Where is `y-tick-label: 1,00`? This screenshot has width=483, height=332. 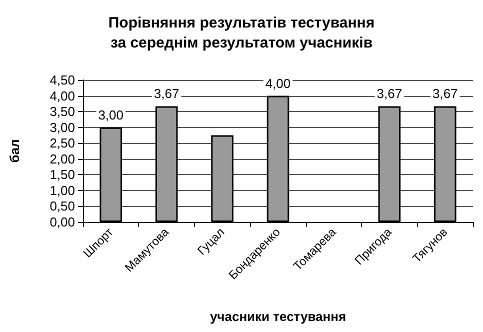
y-tick-label: 1,00 is located at coordinates (62, 190).